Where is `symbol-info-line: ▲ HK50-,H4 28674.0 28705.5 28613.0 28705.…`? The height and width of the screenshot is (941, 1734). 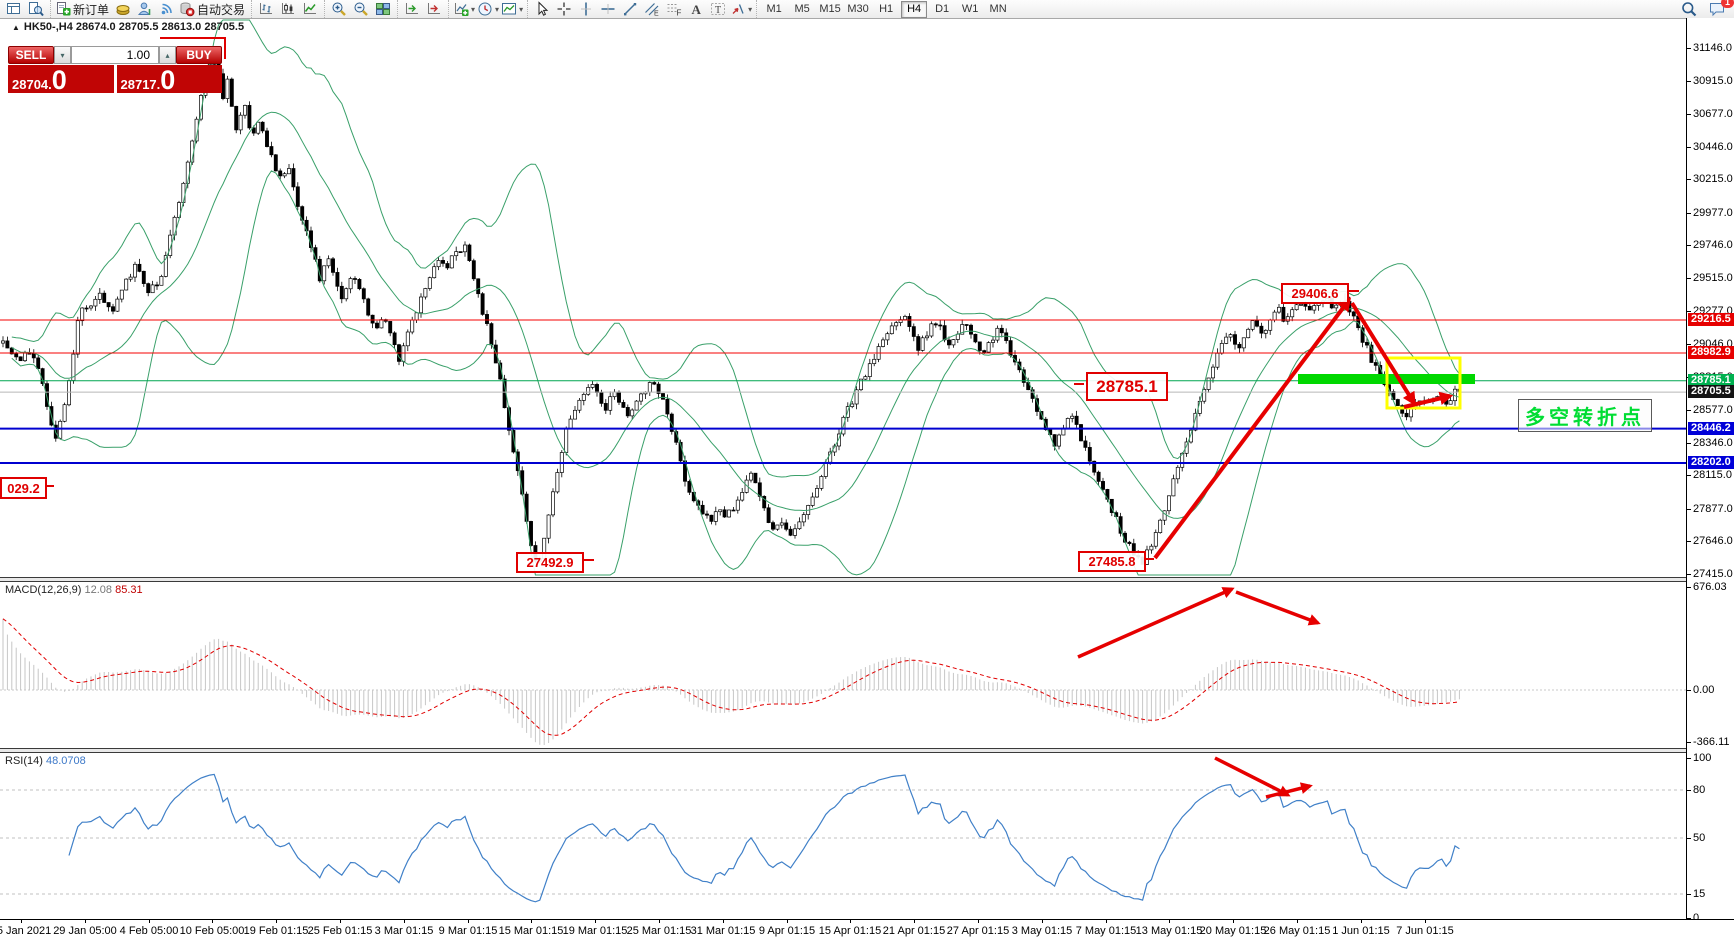
symbol-info-line: ▲ HK50-,H4 28674.0 28705.5 28613.0 28705.… is located at coordinates (128, 27).